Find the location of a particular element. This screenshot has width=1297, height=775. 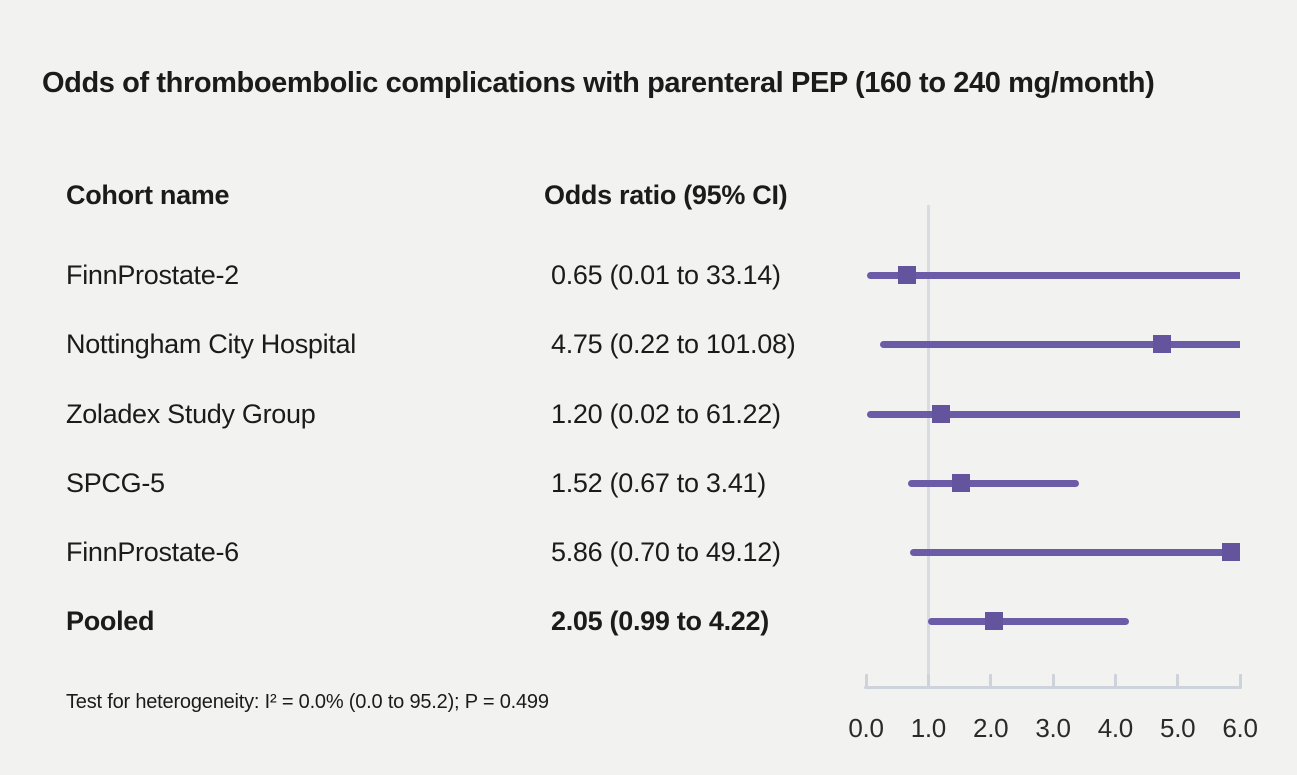

forest-row: FinnProstate-2 0.65 (0.01 to 33.14) is located at coordinates (648, 275).